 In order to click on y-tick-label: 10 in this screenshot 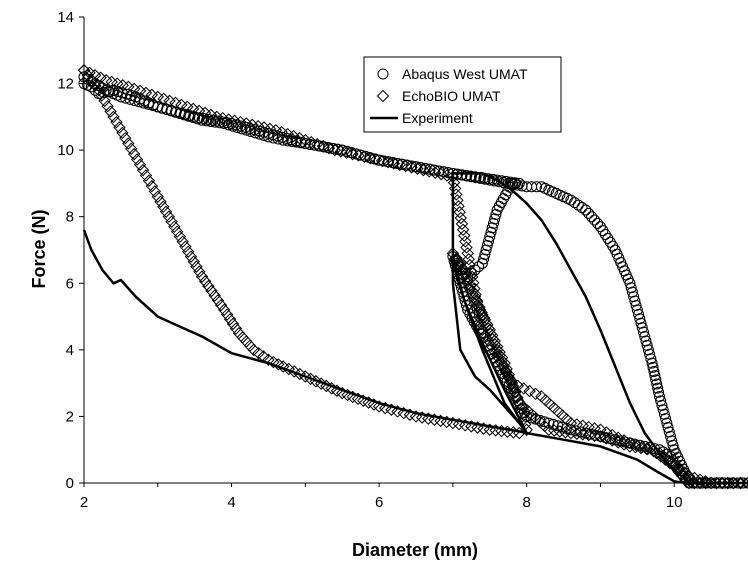, I will do `click(65, 150)`.